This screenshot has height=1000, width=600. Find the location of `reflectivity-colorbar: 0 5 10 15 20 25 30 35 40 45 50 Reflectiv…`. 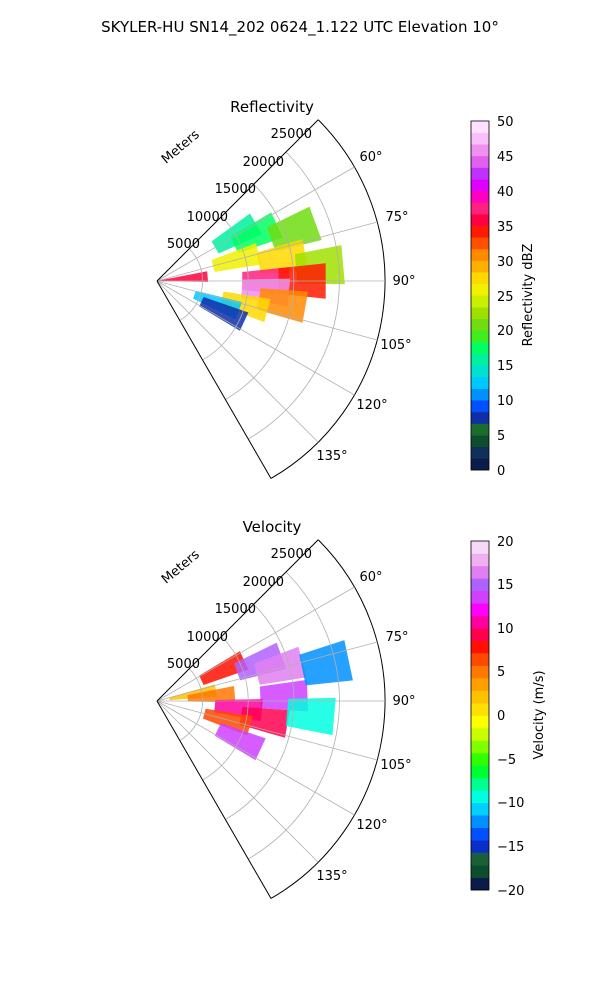

reflectivity-colorbar: 0 5 10 15 20 25 30 35 40 45 50 Reflectiv… is located at coordinates (503, 297).